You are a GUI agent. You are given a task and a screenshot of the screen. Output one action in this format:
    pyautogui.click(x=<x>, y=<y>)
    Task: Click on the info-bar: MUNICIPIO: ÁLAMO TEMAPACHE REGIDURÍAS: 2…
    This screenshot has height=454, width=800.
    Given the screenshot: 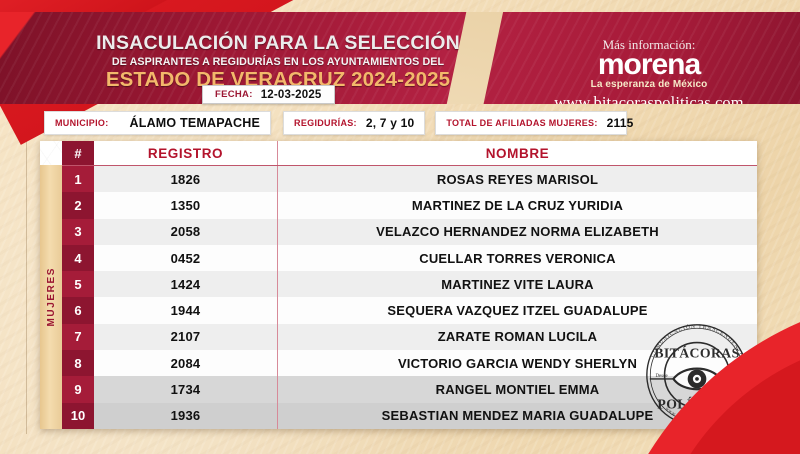 What is the action you would take?
    pyautogui.click(x=338, y=123)
    